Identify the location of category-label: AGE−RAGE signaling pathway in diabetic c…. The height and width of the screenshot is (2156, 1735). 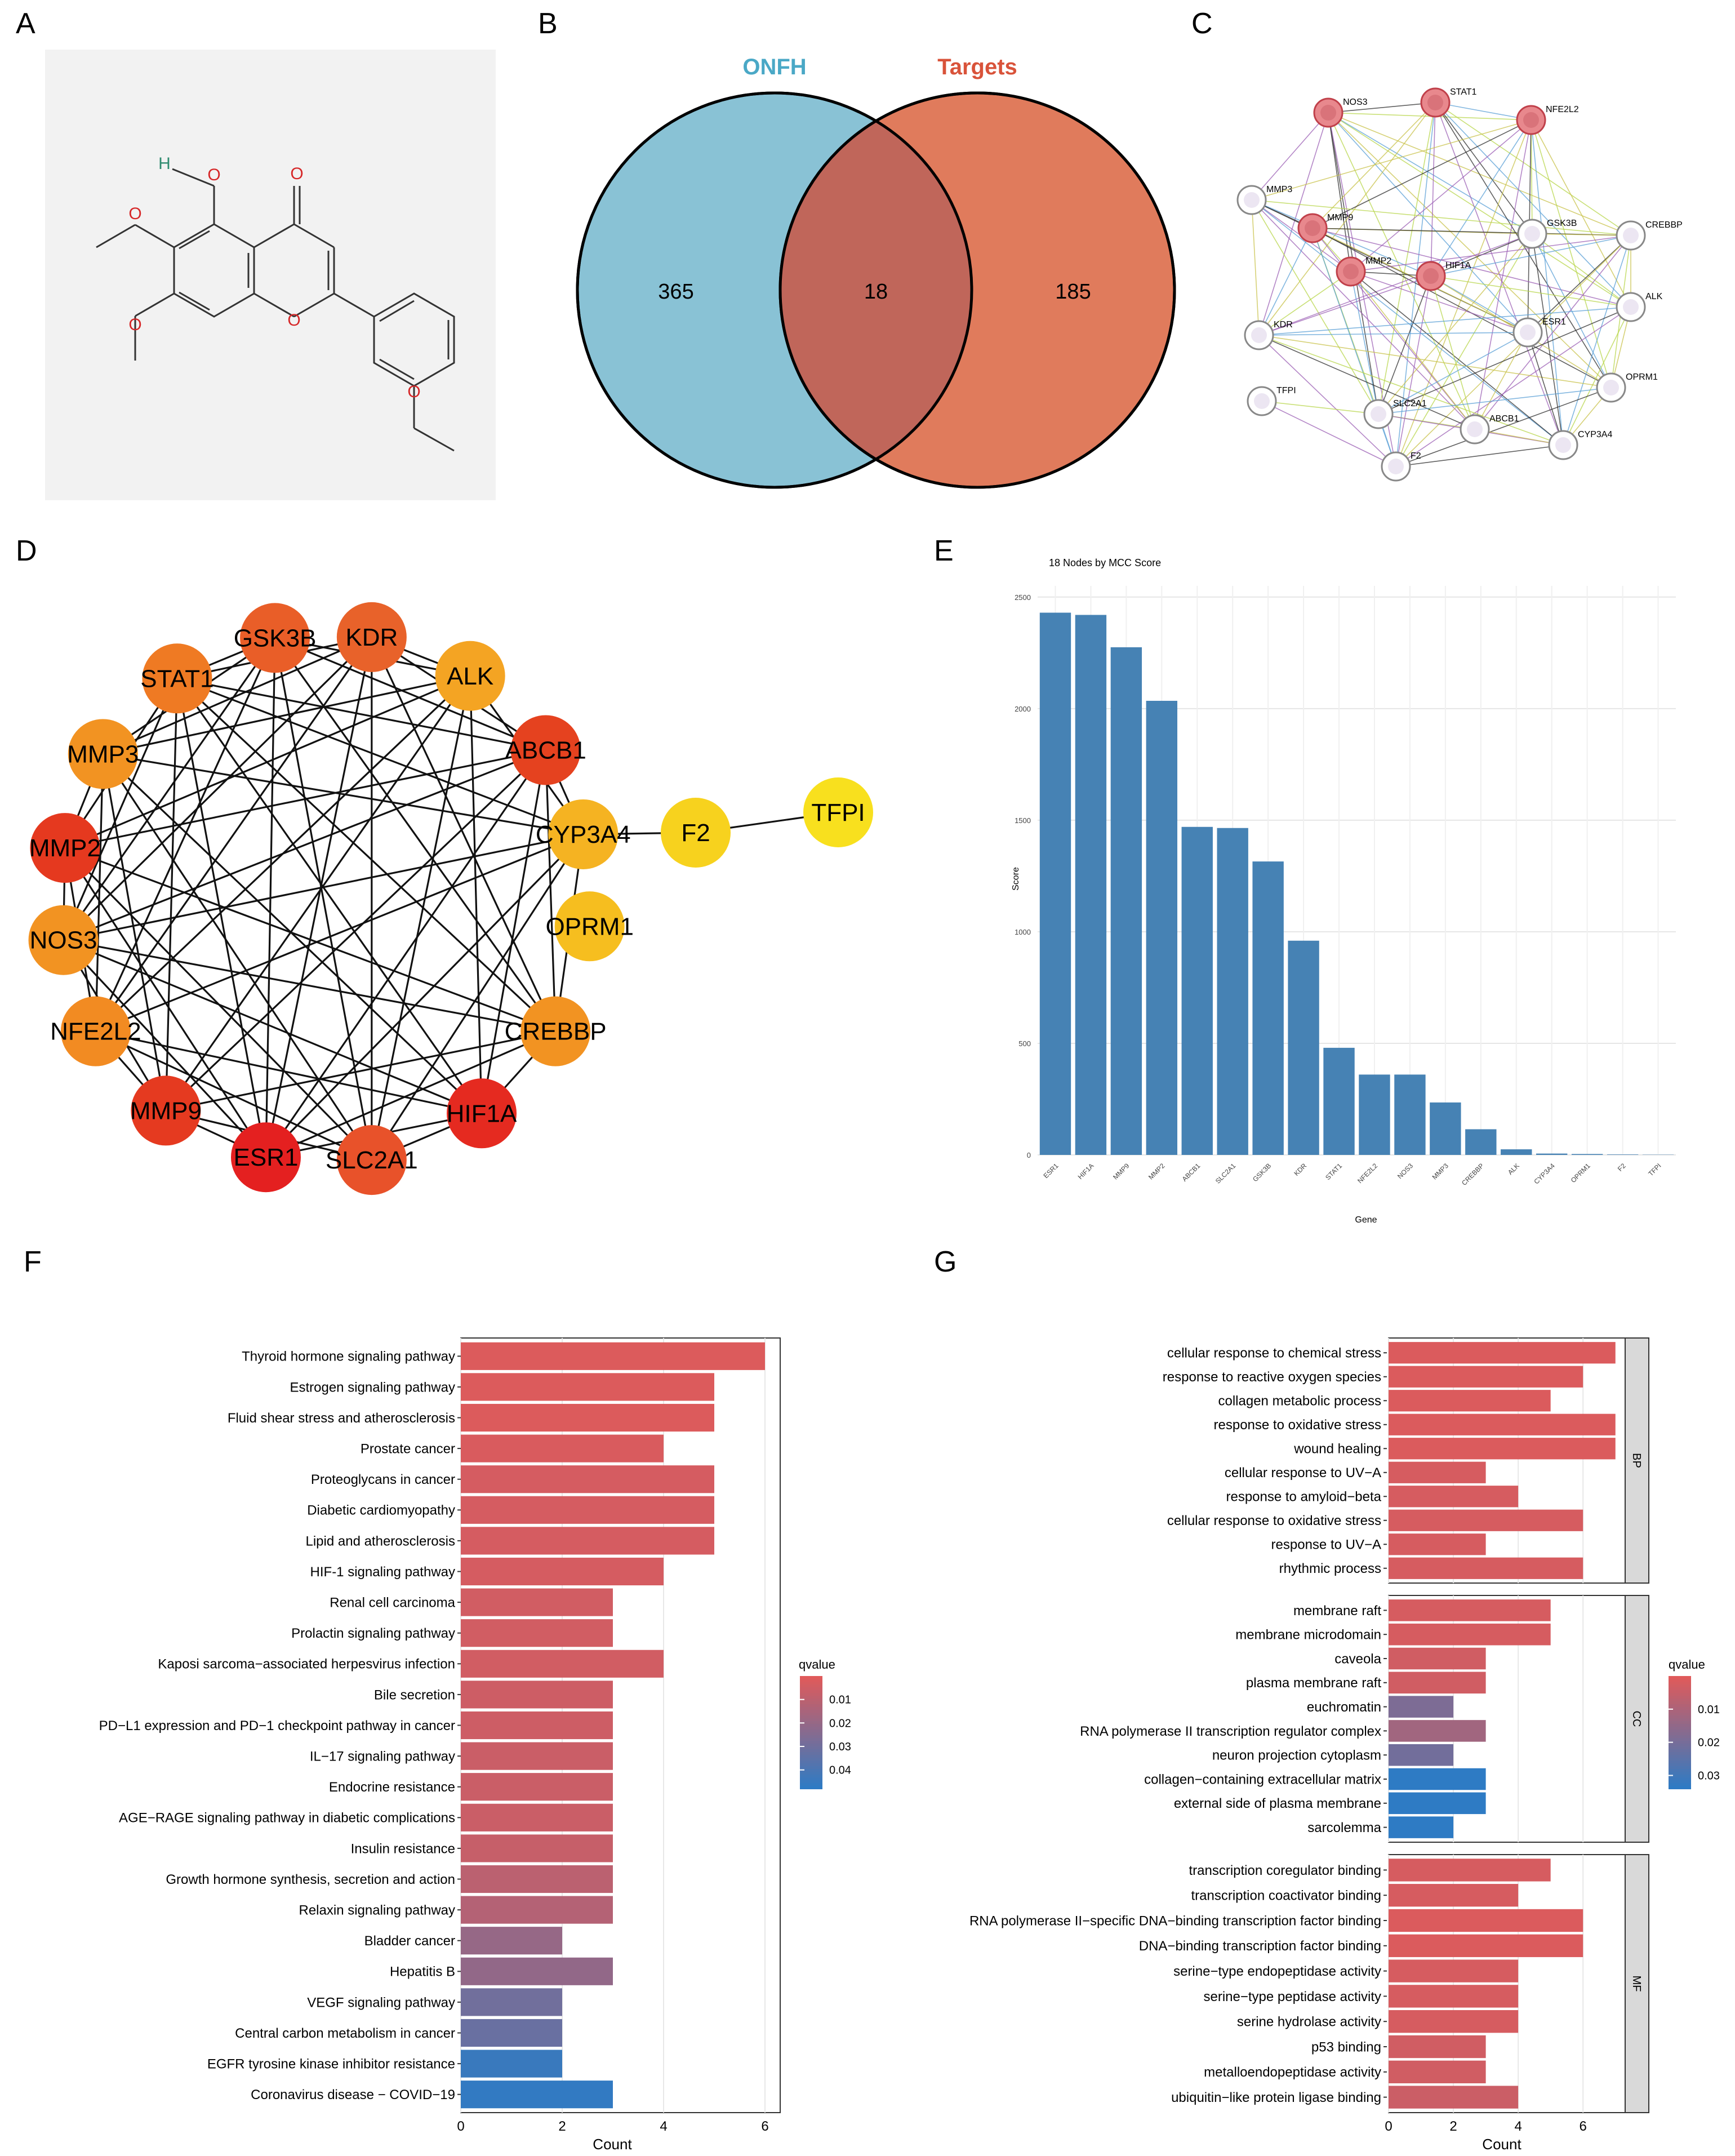
(287, 1818).